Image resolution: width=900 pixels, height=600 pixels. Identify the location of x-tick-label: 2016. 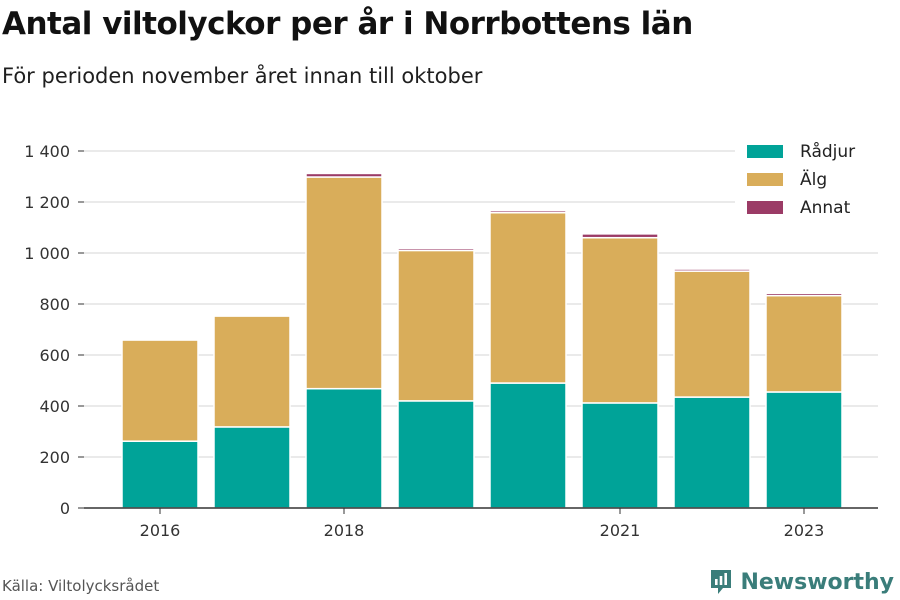
(160, 530).